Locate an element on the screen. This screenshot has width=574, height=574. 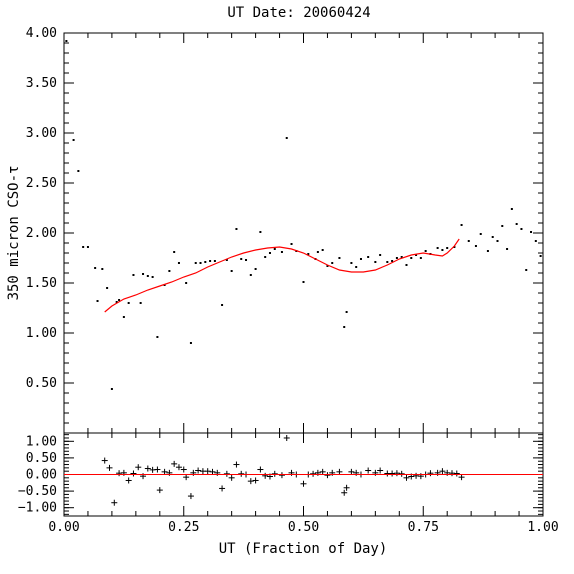
residual-y-ticks: −1.00 −0.500.00 0.50 1.00 is located at coordinates (280, 475).